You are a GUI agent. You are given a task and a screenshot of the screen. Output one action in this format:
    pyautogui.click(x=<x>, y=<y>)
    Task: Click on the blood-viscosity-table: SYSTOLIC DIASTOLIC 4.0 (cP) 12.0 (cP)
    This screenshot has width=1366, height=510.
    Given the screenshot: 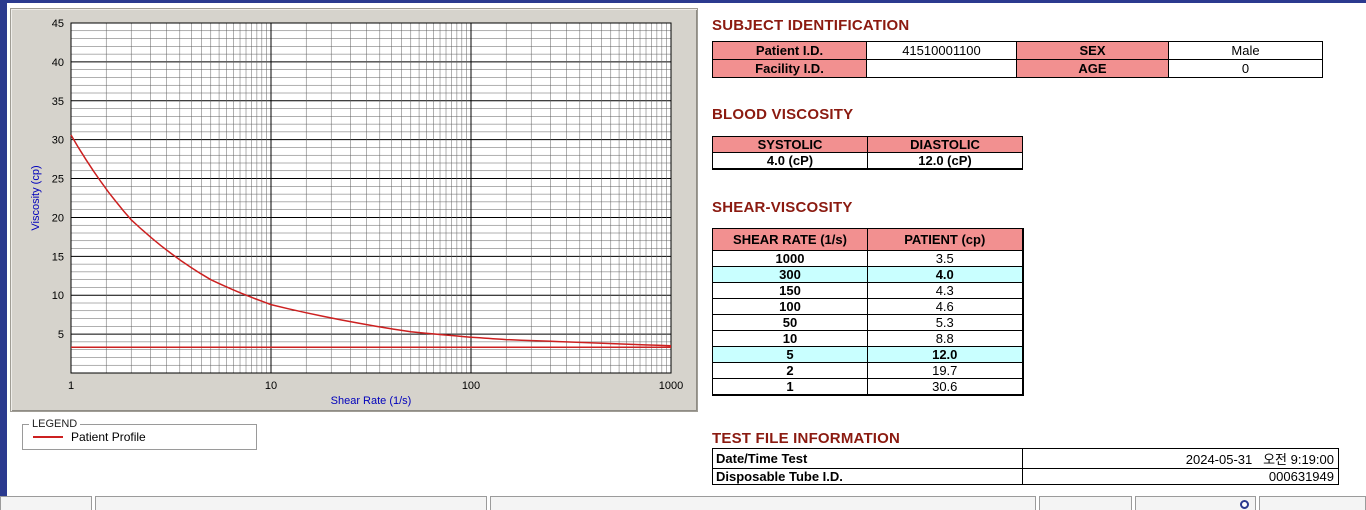 What is the action you would take?
    pyautogui.click(x=867, y=153)
    